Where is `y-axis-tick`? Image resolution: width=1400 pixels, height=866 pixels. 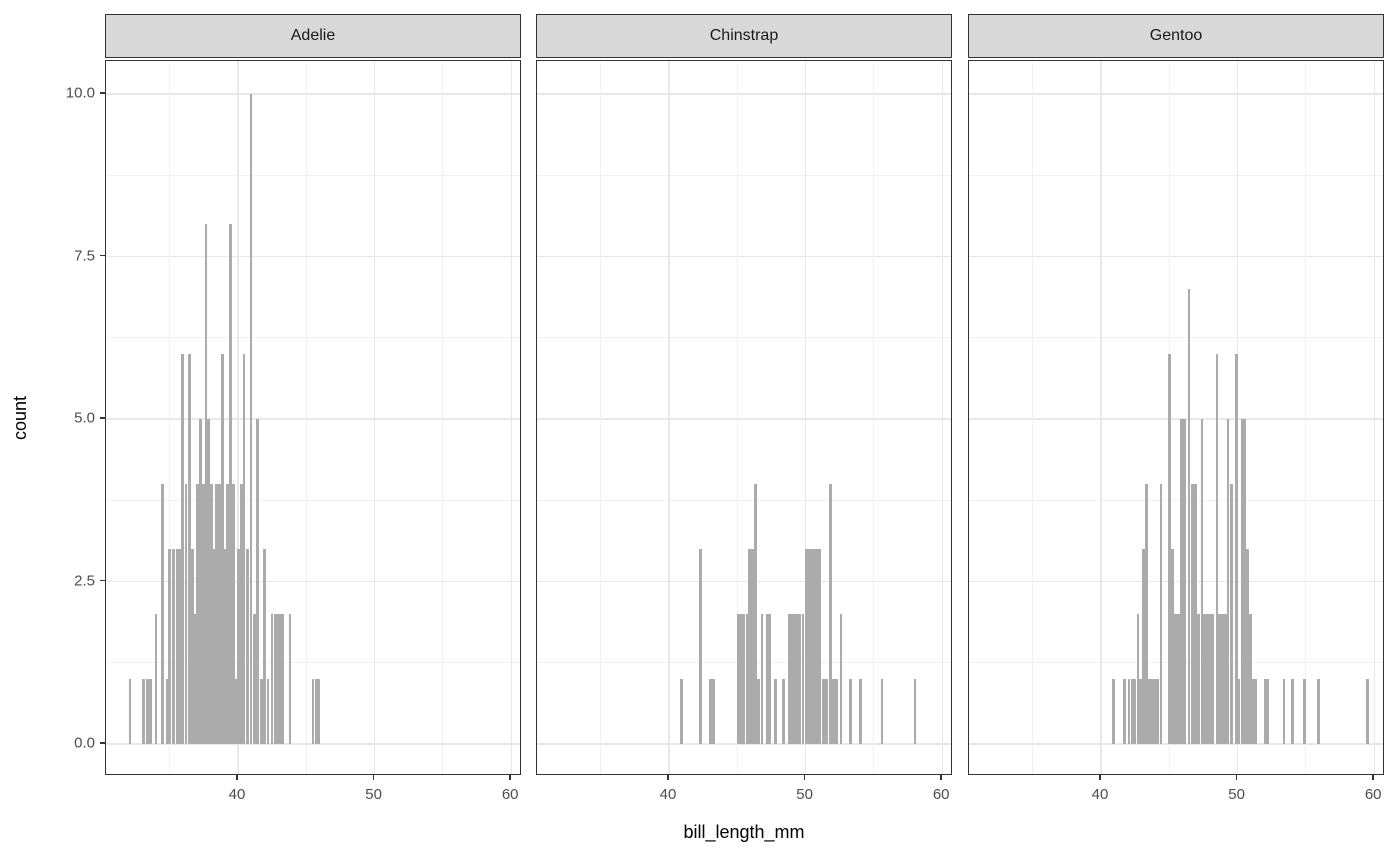
y-axis-tick is located at coordinates (102, 418).